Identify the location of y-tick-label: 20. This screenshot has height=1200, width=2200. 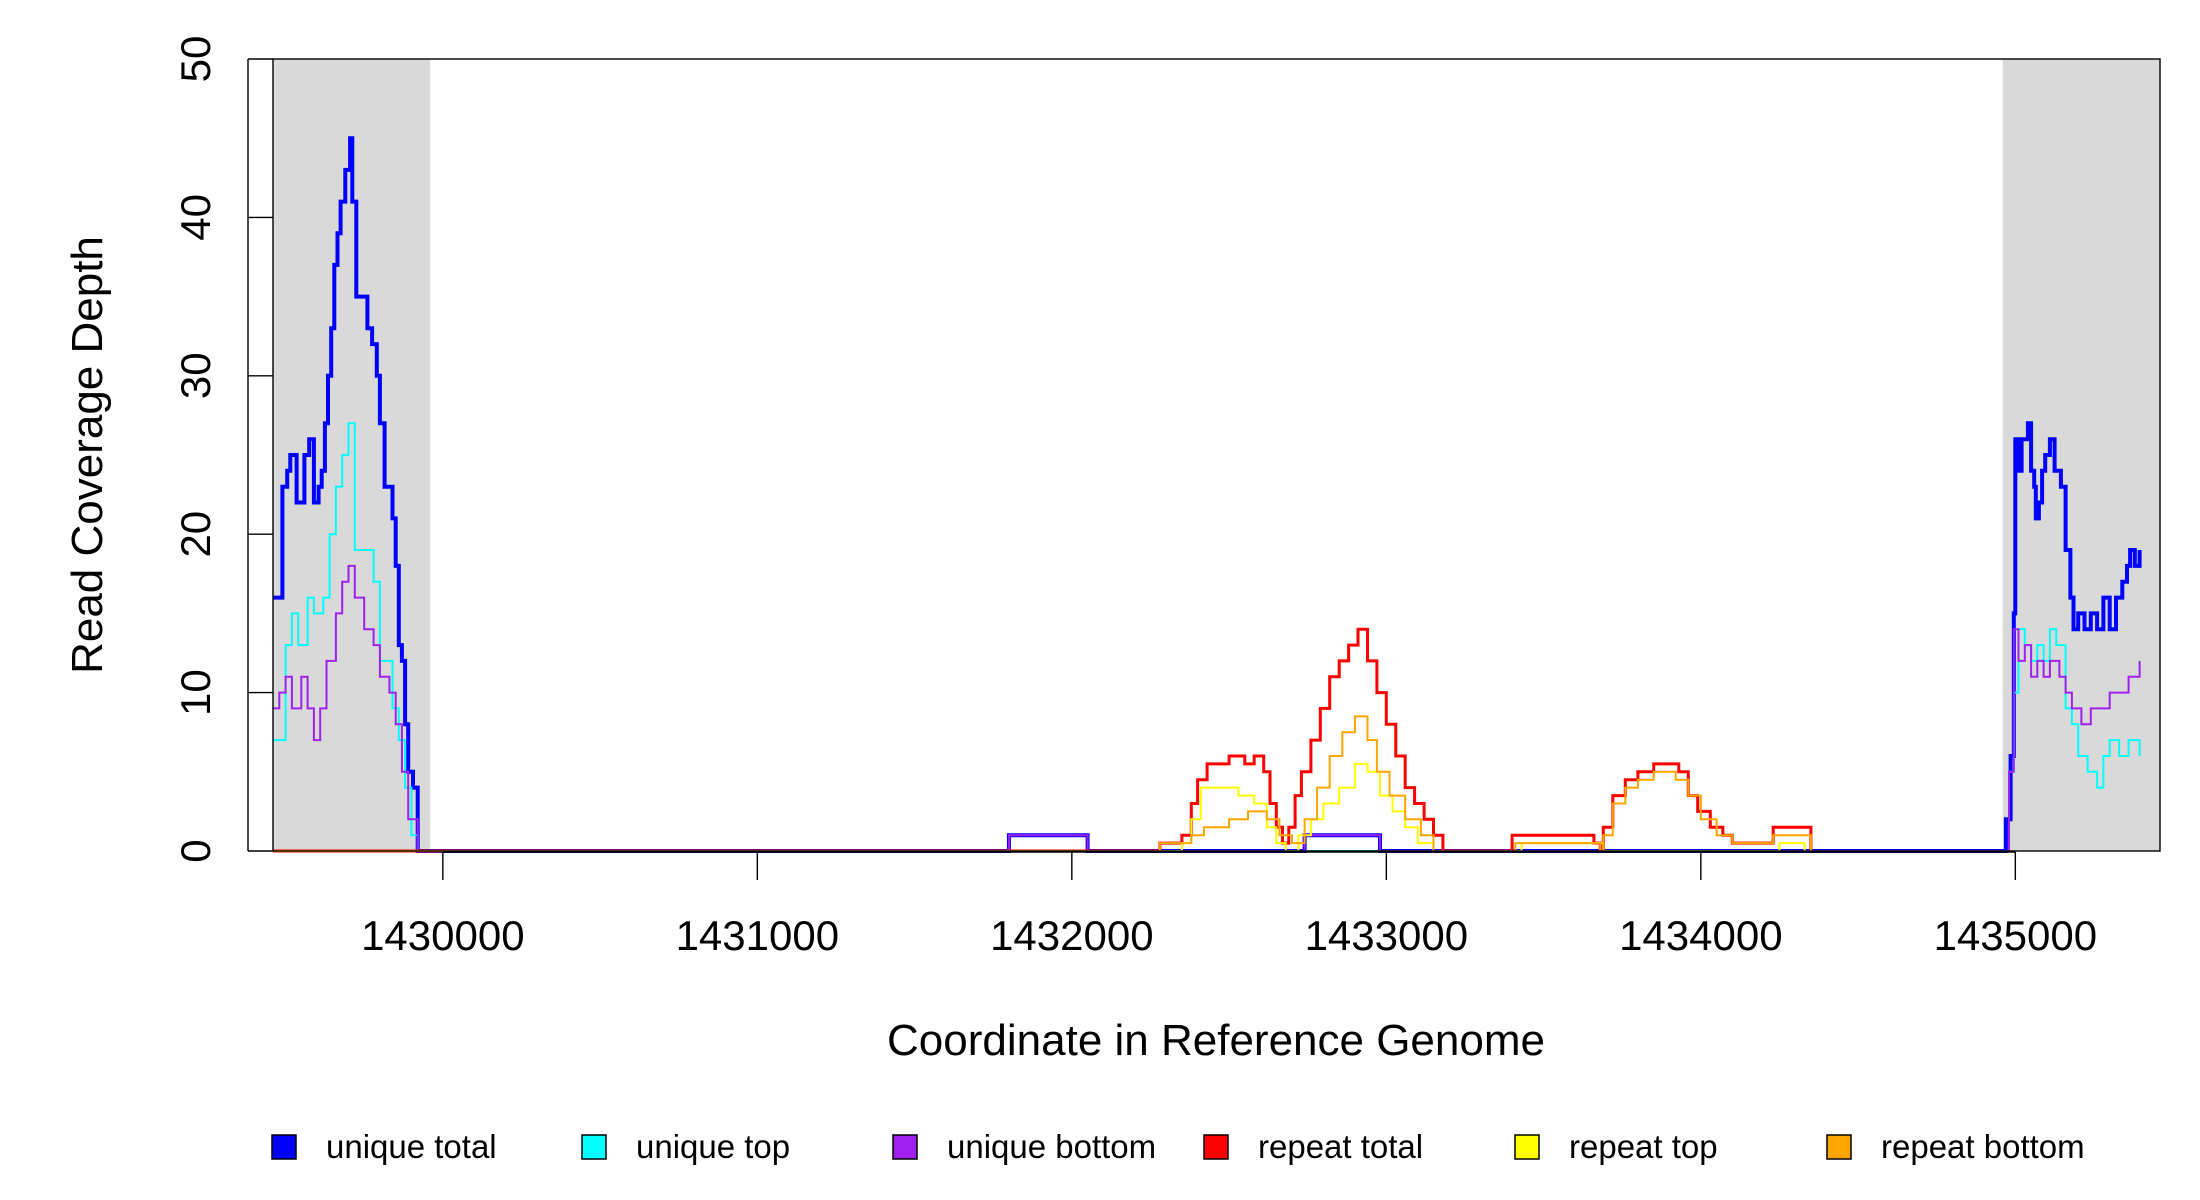
(195, 534).